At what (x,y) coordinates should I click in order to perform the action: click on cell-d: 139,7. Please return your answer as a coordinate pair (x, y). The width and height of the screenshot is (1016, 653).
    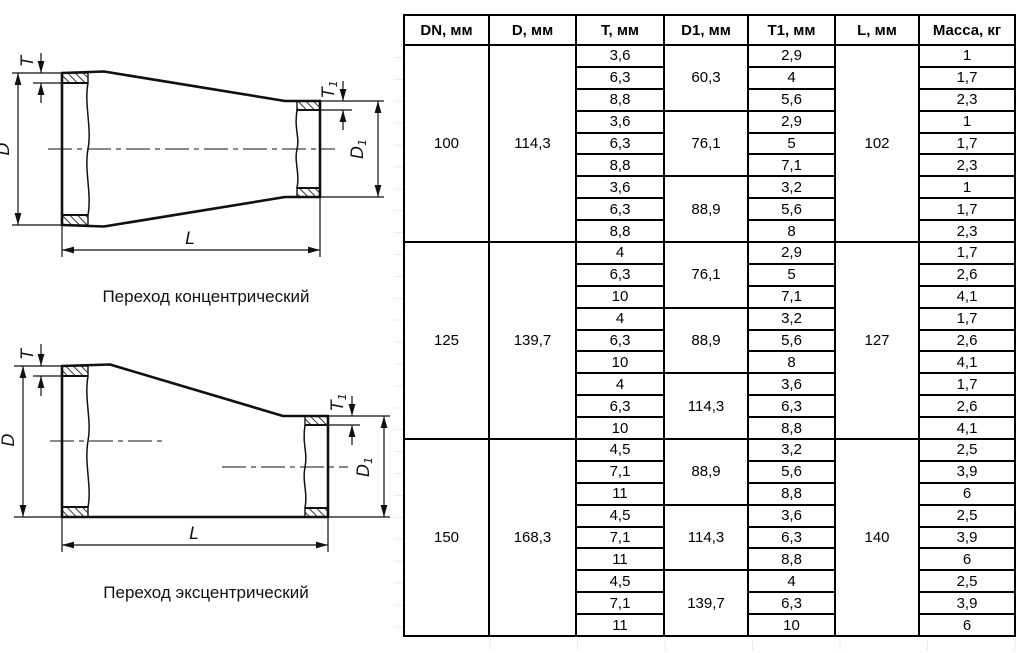
    Looking at the image, I should click on (532, 341).